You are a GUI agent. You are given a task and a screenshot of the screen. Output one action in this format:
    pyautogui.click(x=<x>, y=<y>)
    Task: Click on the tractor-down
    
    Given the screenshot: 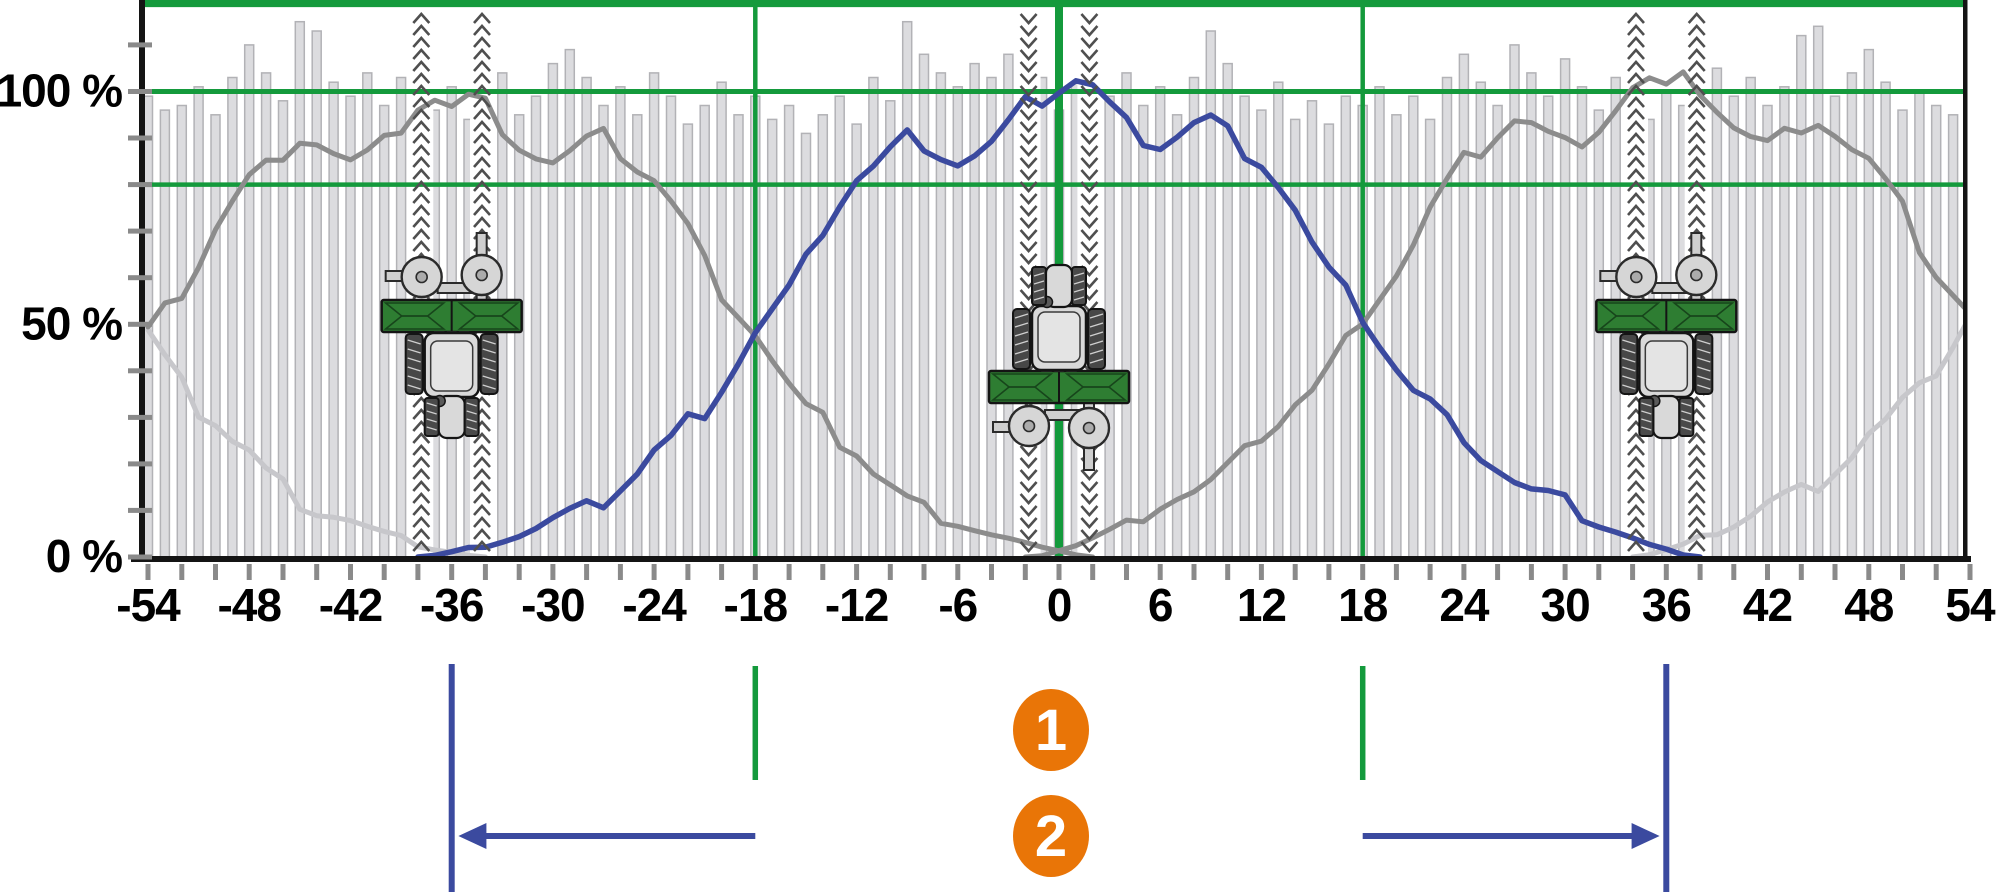 What is the action you would take?
    pyautogui.click(x=451, y=336)
    